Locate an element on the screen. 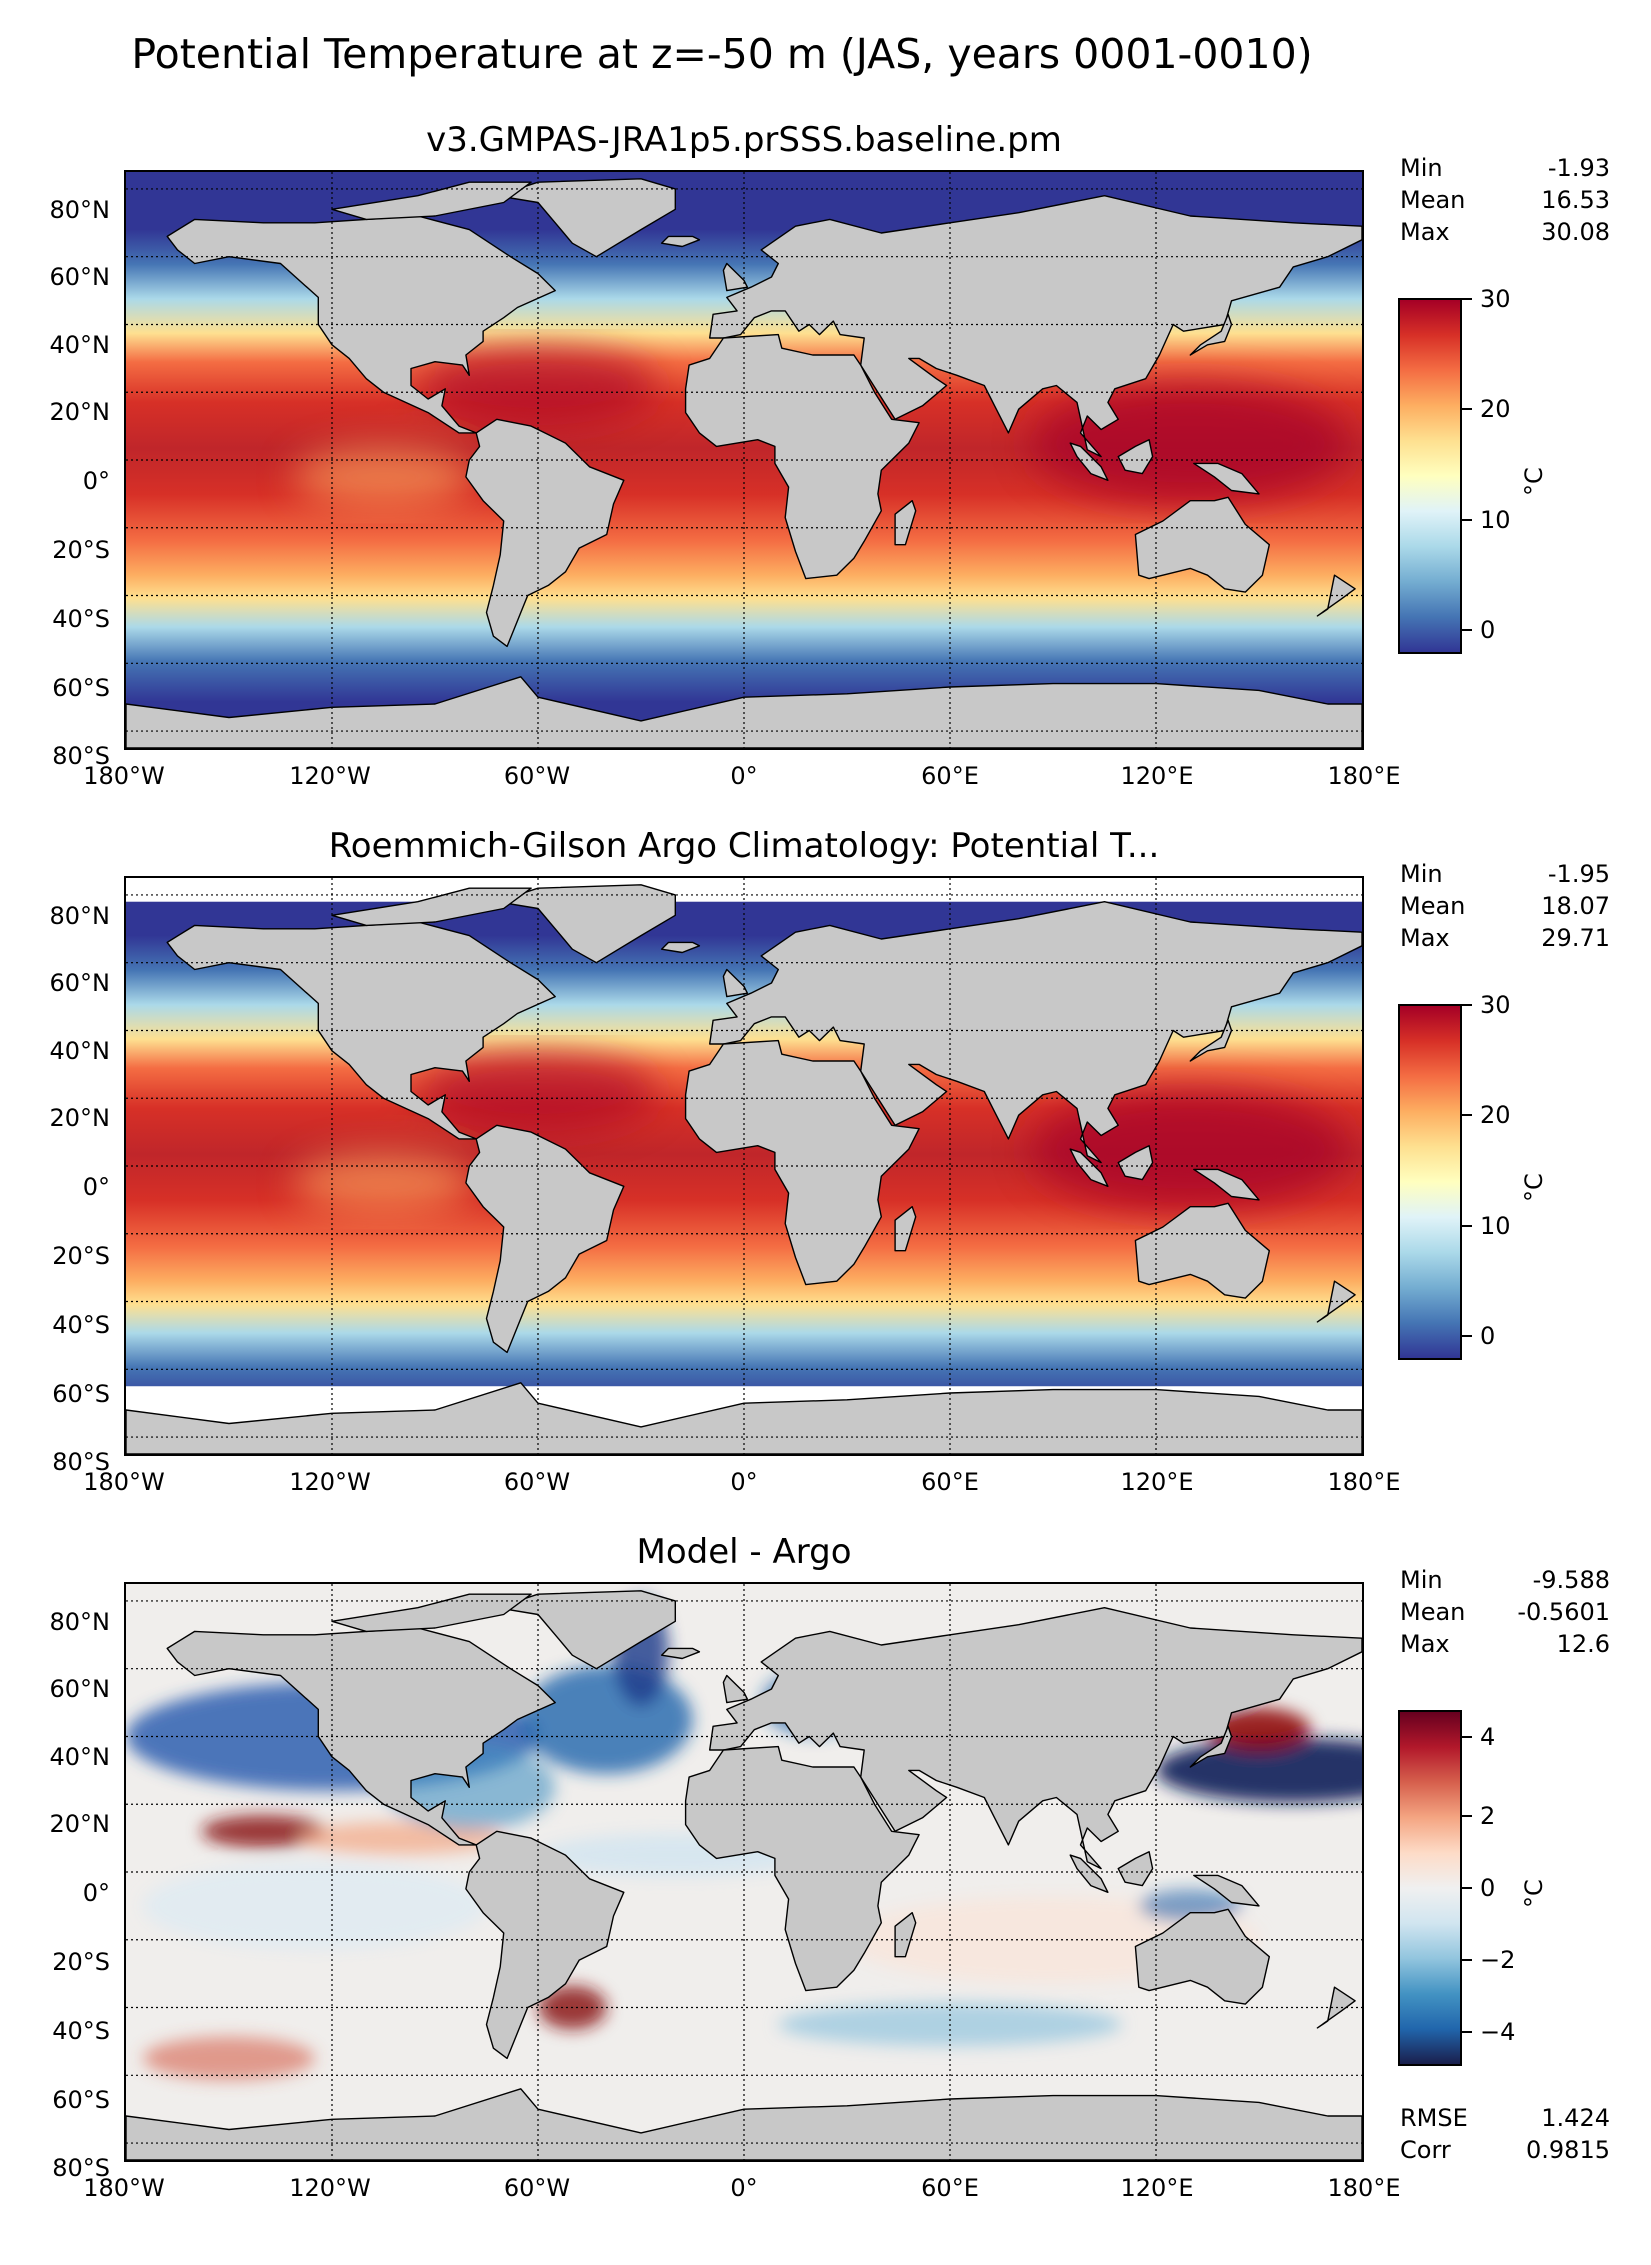 The image size is (1651, 2265). colorbar-tick: −4 is located at coordinates (1498, 2032).